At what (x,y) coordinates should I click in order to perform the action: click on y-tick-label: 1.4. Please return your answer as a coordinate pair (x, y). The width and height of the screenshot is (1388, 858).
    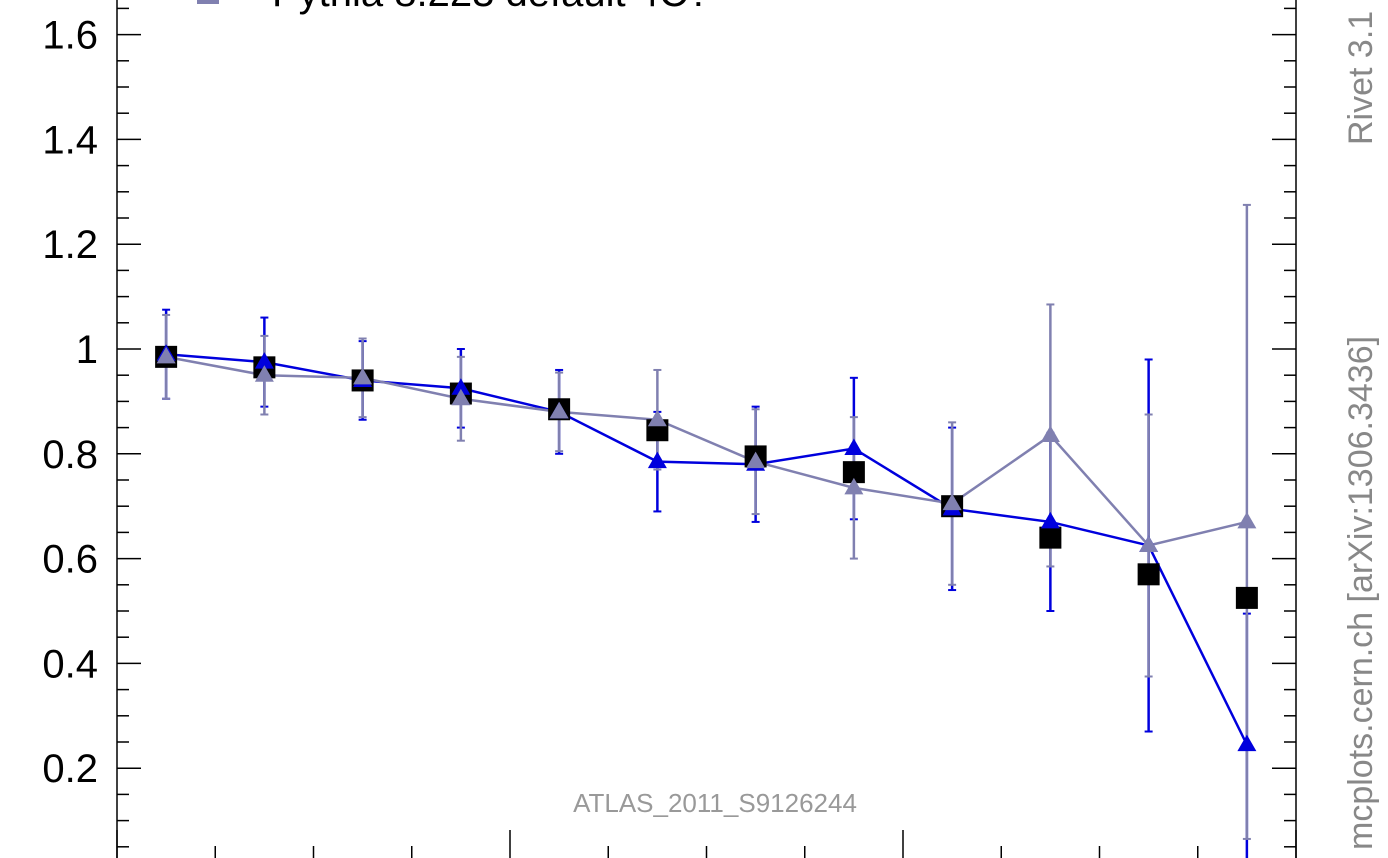
    Looking at the image, I should click on (70, 140).